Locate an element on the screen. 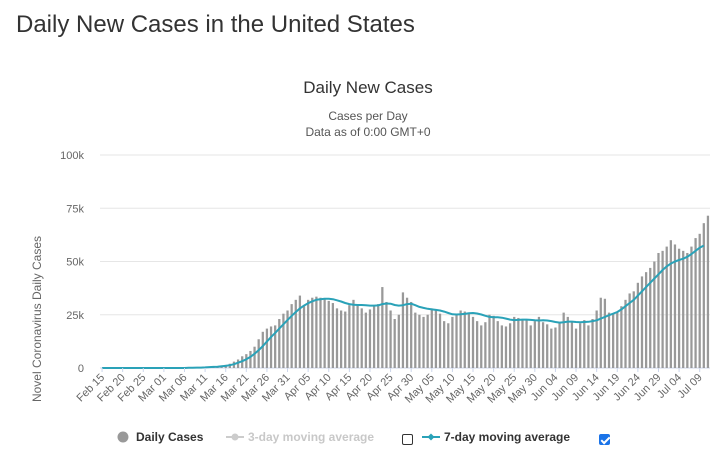 The height and width of the screenshot is (472, 723). legend-daily-cases: Daily Cases is located at coordinates (159, 437).